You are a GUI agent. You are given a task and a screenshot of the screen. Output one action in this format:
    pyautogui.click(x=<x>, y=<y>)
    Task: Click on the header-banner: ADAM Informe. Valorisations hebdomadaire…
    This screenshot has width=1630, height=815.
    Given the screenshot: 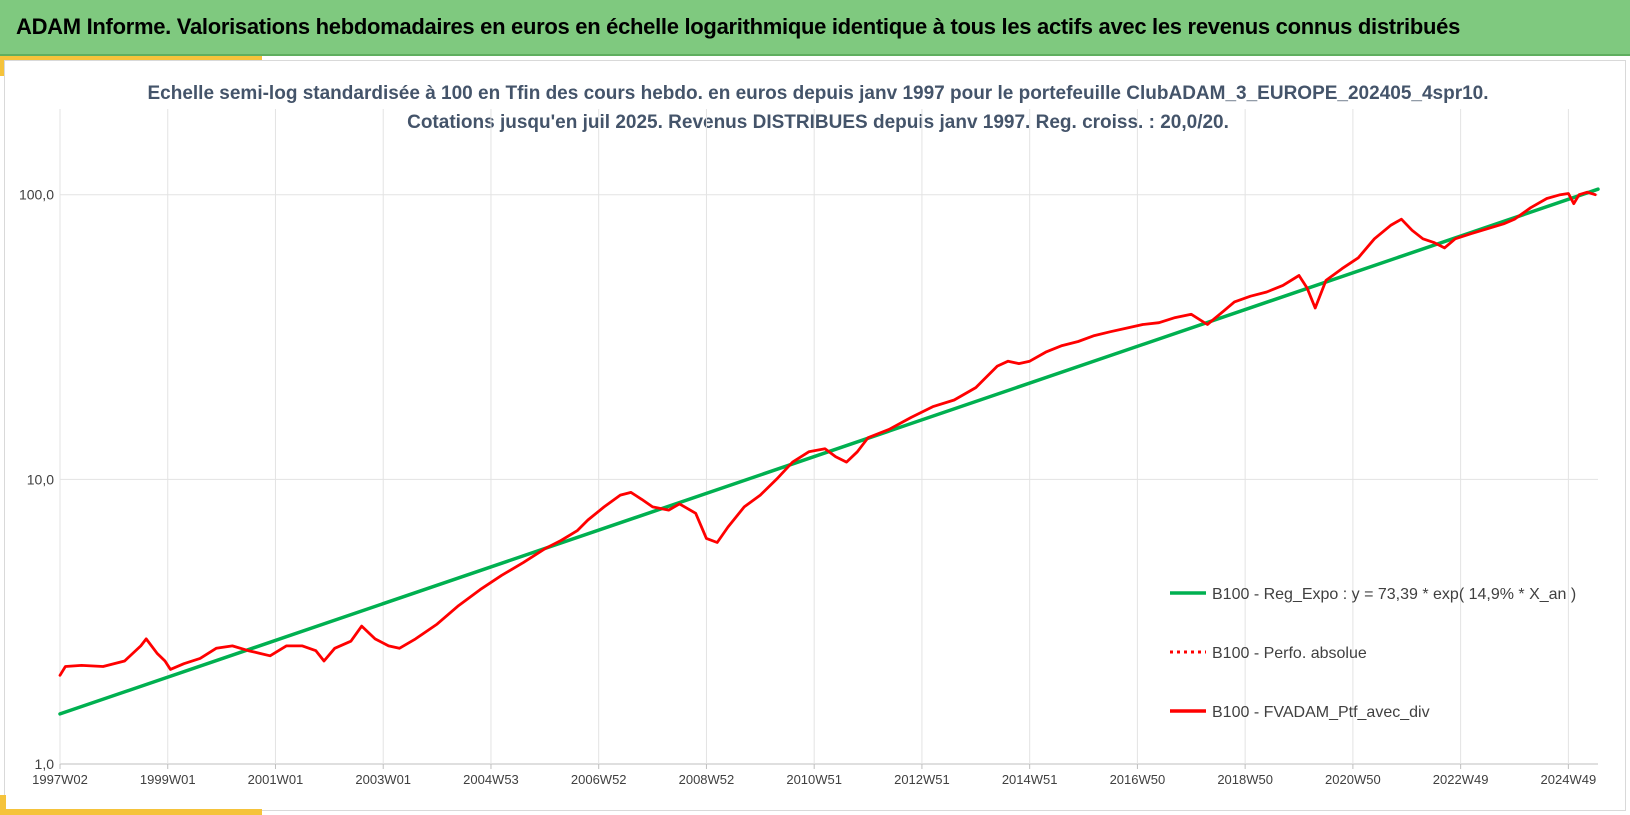 What is the action you would take?
    pyautogui.click(x=815, y=28)
    